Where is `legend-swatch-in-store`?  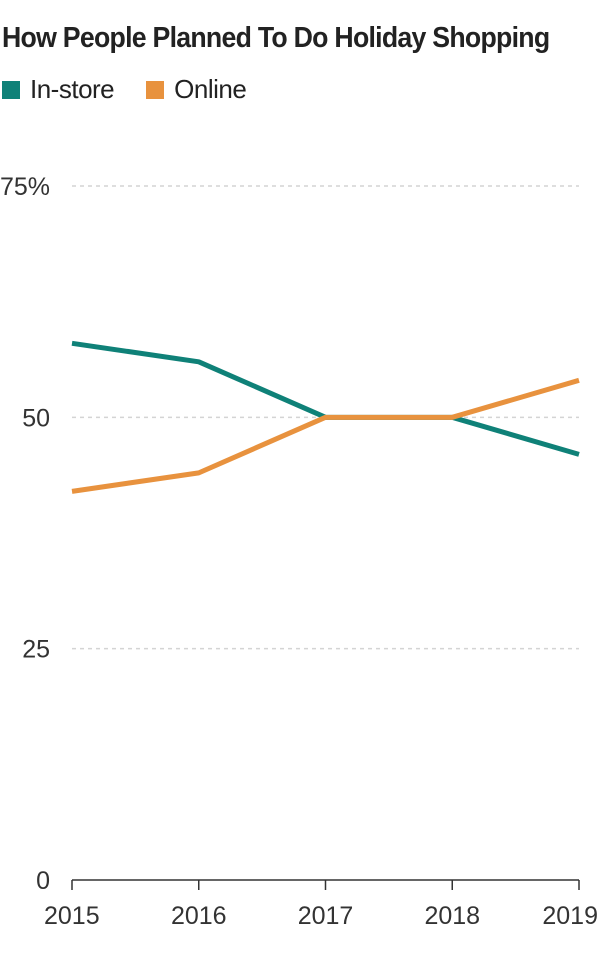
legend-swatch-in-store is located at coordinates (11, 89).